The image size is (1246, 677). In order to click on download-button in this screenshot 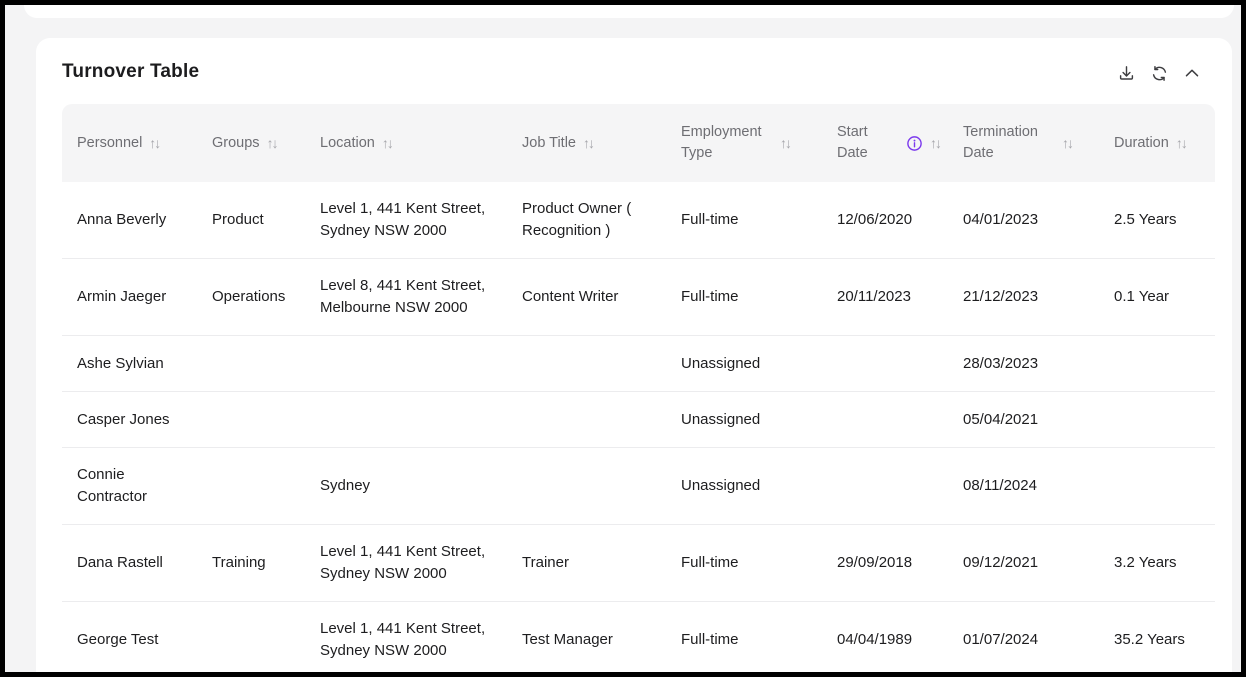, I will do `click(1126, 73)`.